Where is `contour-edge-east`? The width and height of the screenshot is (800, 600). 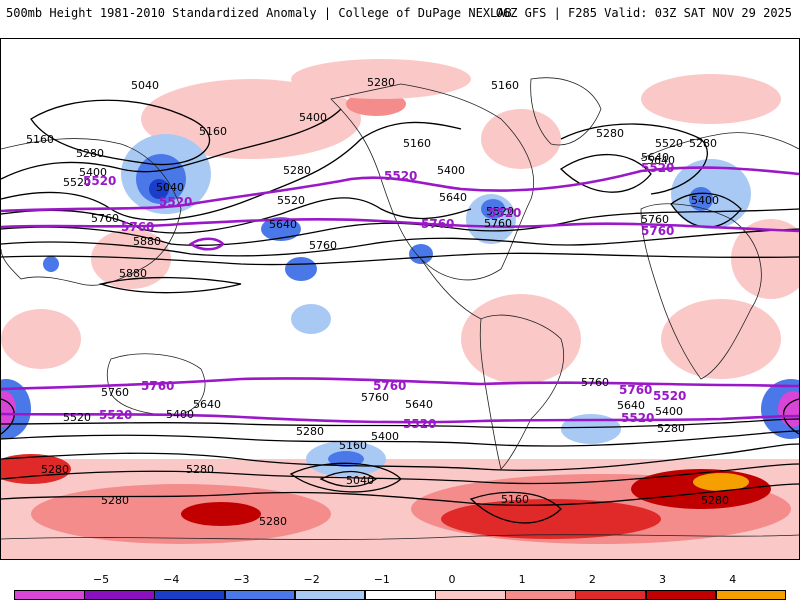
contour-edge-east is located at coordinates (790, 416).